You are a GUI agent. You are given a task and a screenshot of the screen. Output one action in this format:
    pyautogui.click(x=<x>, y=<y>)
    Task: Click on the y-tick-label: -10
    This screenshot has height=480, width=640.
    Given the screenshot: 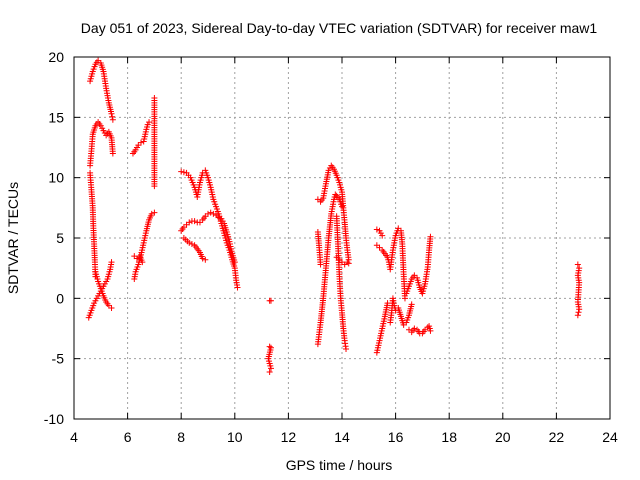 What is the action you would take?
    pyautogui.click(x=54, y=419)
    